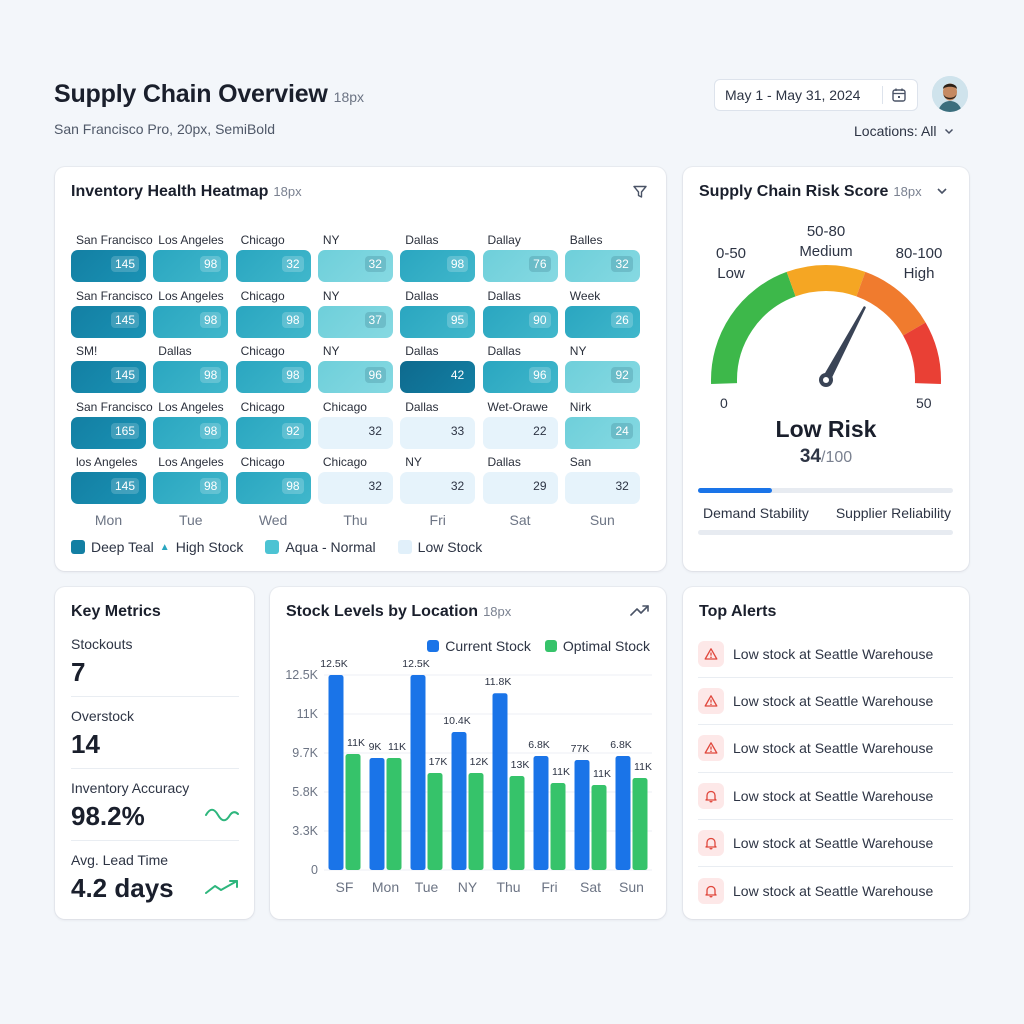 The image size is (1024, 1024). I want to click on heatmap-cell: Dallas 42, so click(438, 368).